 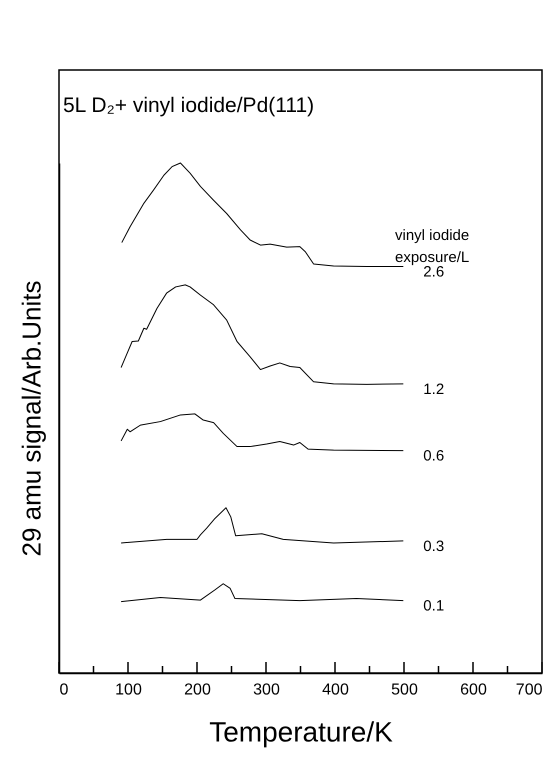 What do you see at coordinates (128, 690) in the screenshot?
I see `x-tick-label: 100` at bounding box center [128, 690].